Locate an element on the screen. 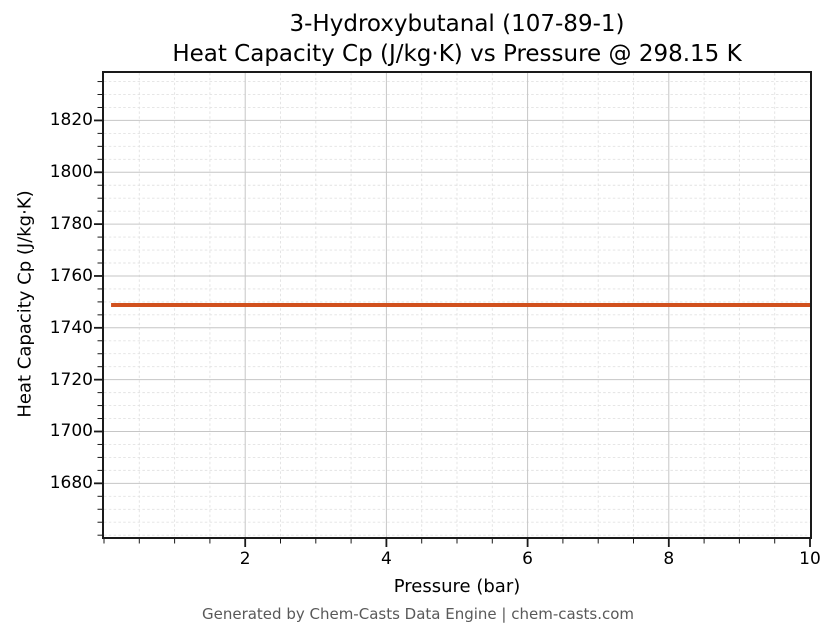  x-tick-label: 6 is located at coordinates (527, 559).